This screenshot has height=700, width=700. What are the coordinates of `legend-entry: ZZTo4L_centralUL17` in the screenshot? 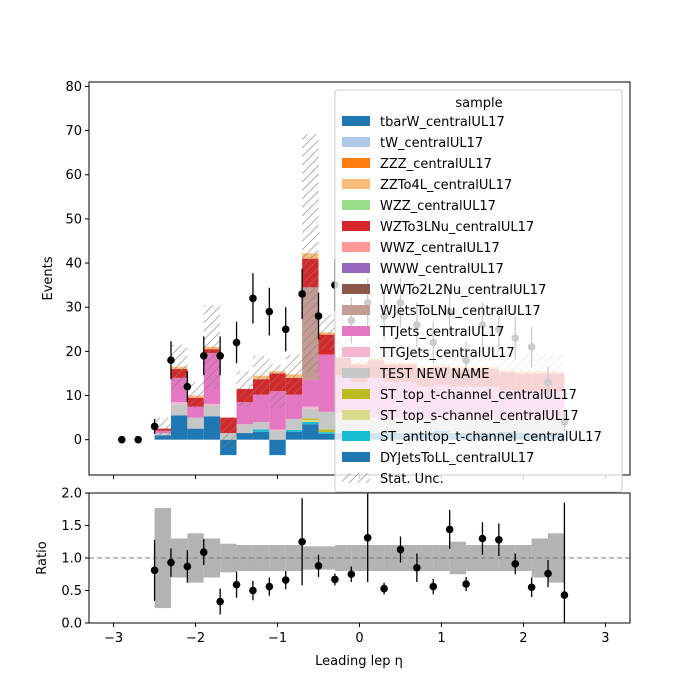 It's located at (446, 185).